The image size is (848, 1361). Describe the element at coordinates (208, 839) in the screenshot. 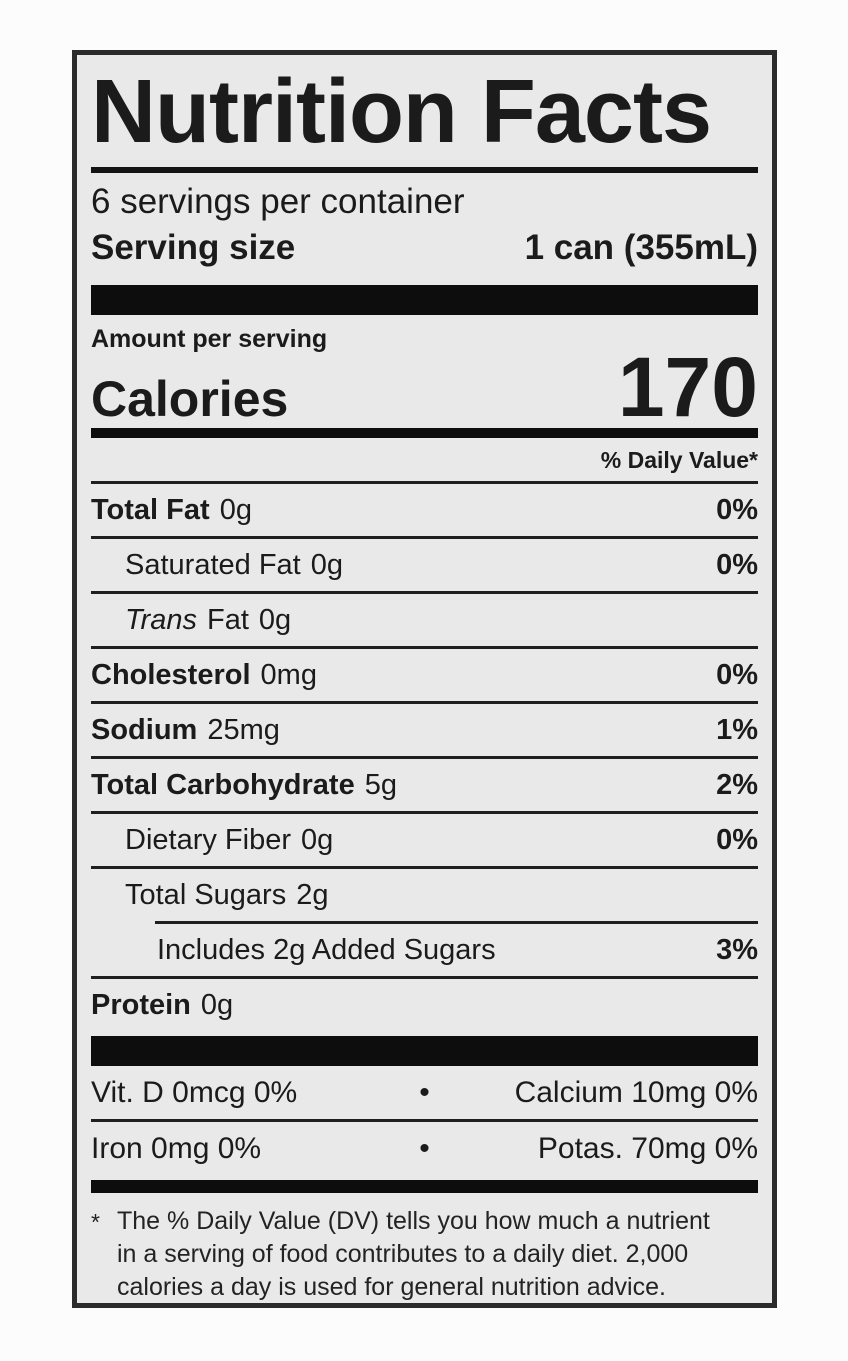

I see `nutrient-name: Dietary Fiber` at that location.